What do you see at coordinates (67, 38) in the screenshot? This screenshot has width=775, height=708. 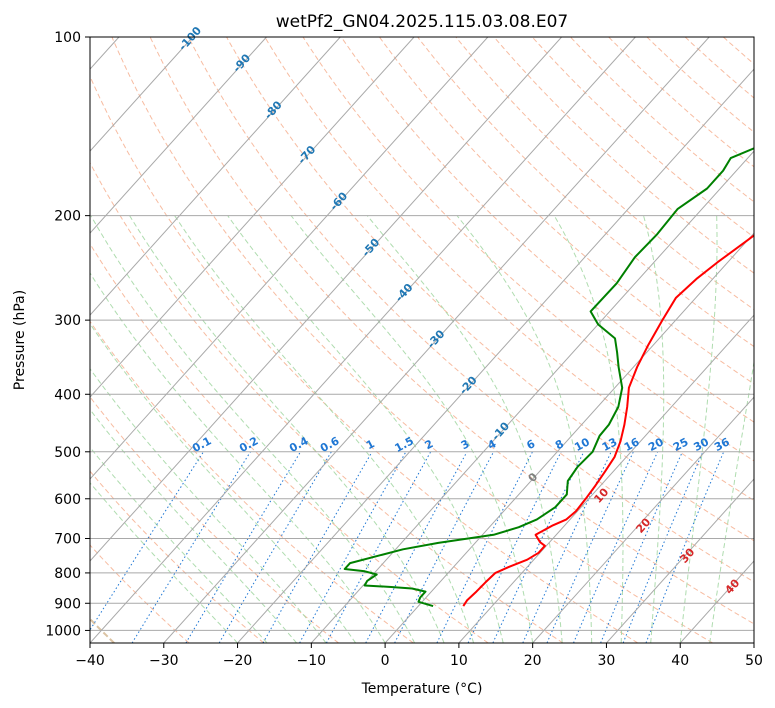 I see `y-tick-label: 100` at bounding box center [67, 38].